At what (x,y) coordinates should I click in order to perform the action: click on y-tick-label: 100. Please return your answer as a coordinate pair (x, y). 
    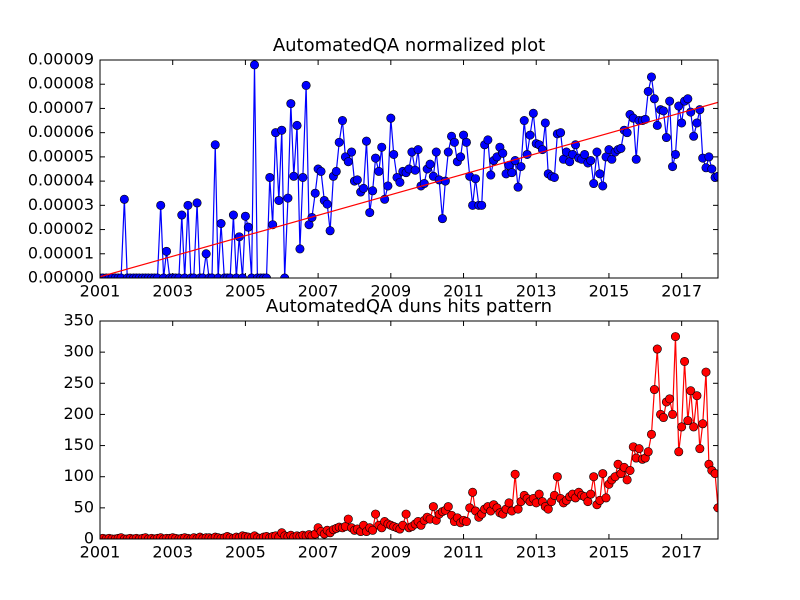
    Looking at the image, I should click on (78, 475).